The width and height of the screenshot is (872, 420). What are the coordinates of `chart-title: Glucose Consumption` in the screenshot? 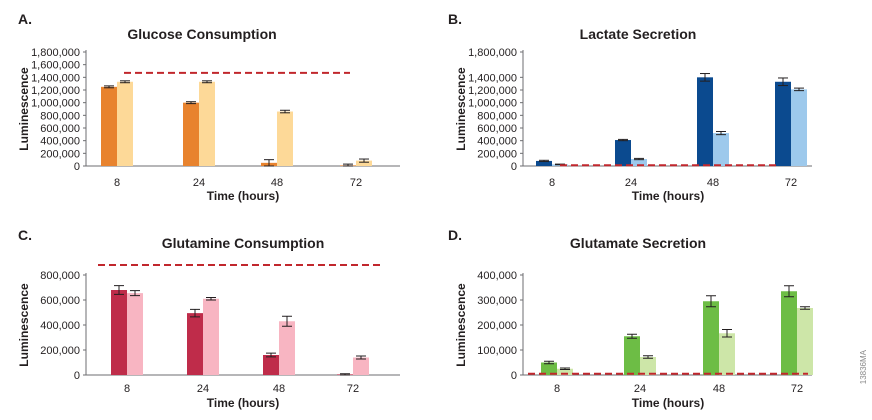 It's located at (201, 34).